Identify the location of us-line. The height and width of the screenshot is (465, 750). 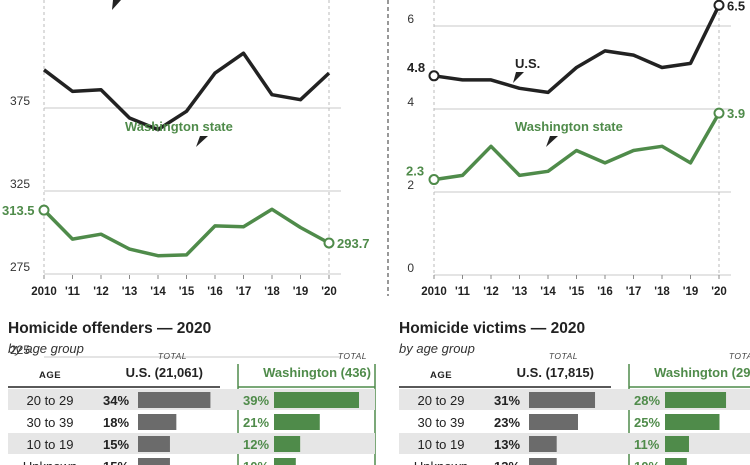
(186, 91).